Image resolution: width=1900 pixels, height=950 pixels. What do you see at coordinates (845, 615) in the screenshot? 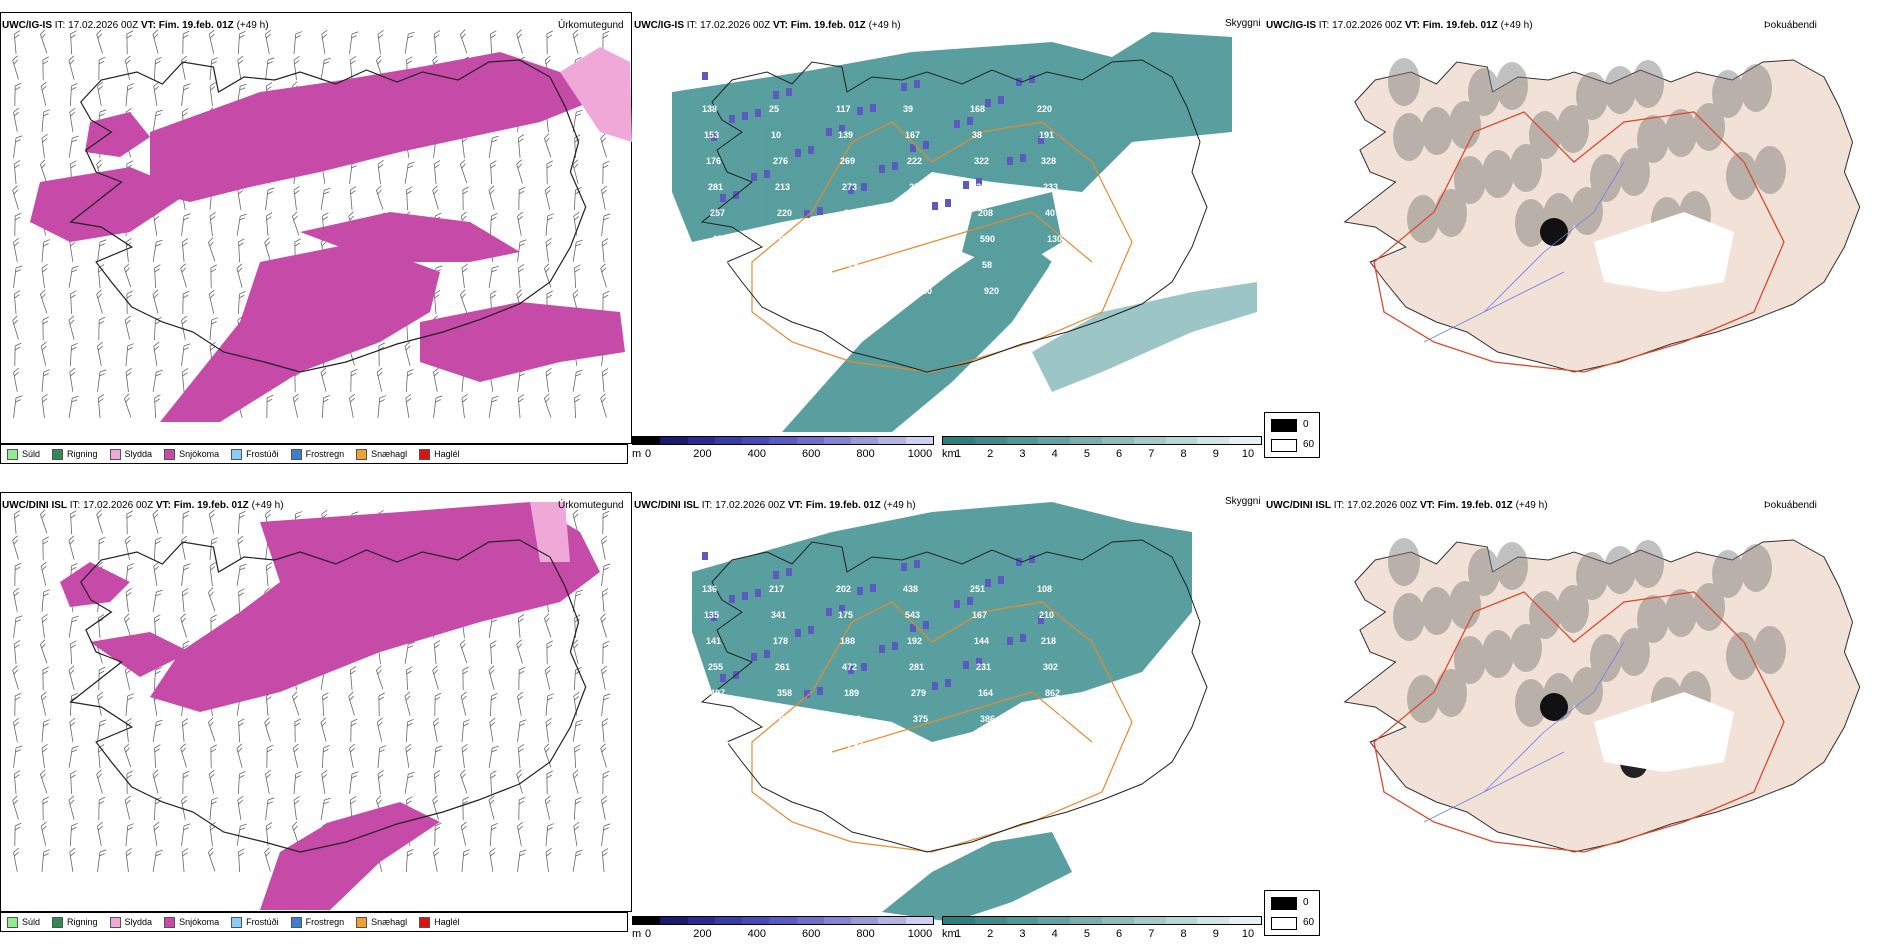
I see `vis-label: 175` at bounding box center [845, 615].